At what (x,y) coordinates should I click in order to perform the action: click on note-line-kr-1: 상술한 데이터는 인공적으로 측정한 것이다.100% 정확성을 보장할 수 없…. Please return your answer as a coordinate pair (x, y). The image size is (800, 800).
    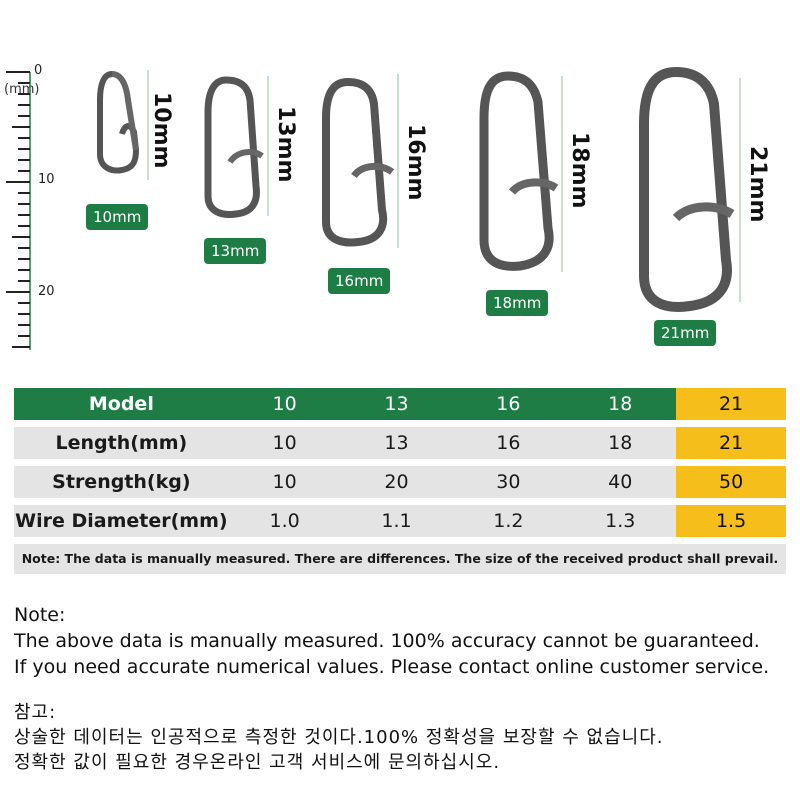
    Looking at the image, I should click on (339, 737).